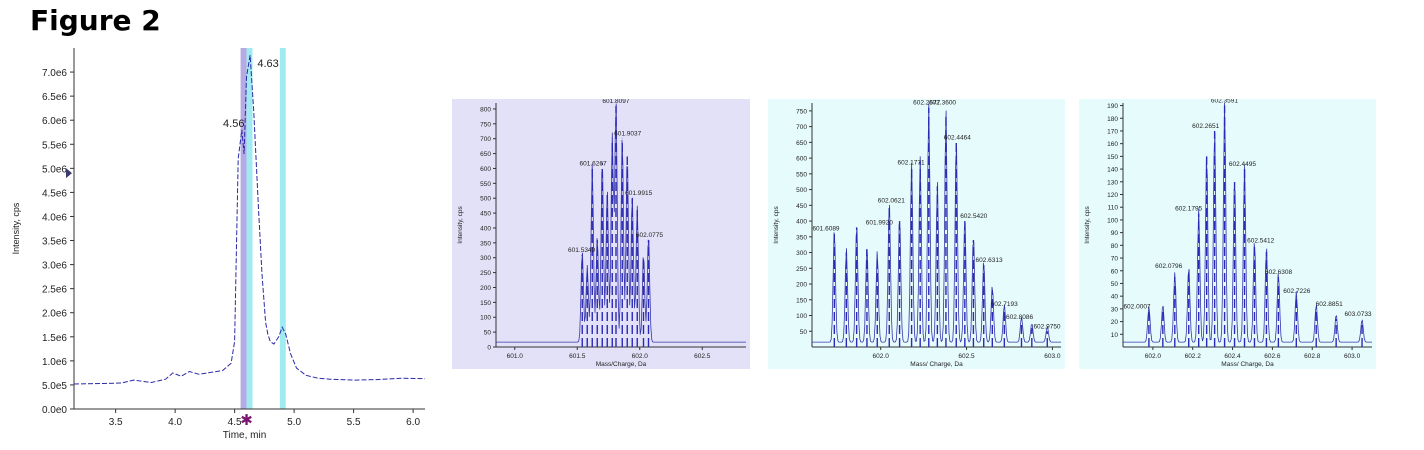  What do you see at coordinates (621, 364) in the screenshot?
I see `x-axis-label: Mass/Charge, Da` at bounding box center [621, 364].